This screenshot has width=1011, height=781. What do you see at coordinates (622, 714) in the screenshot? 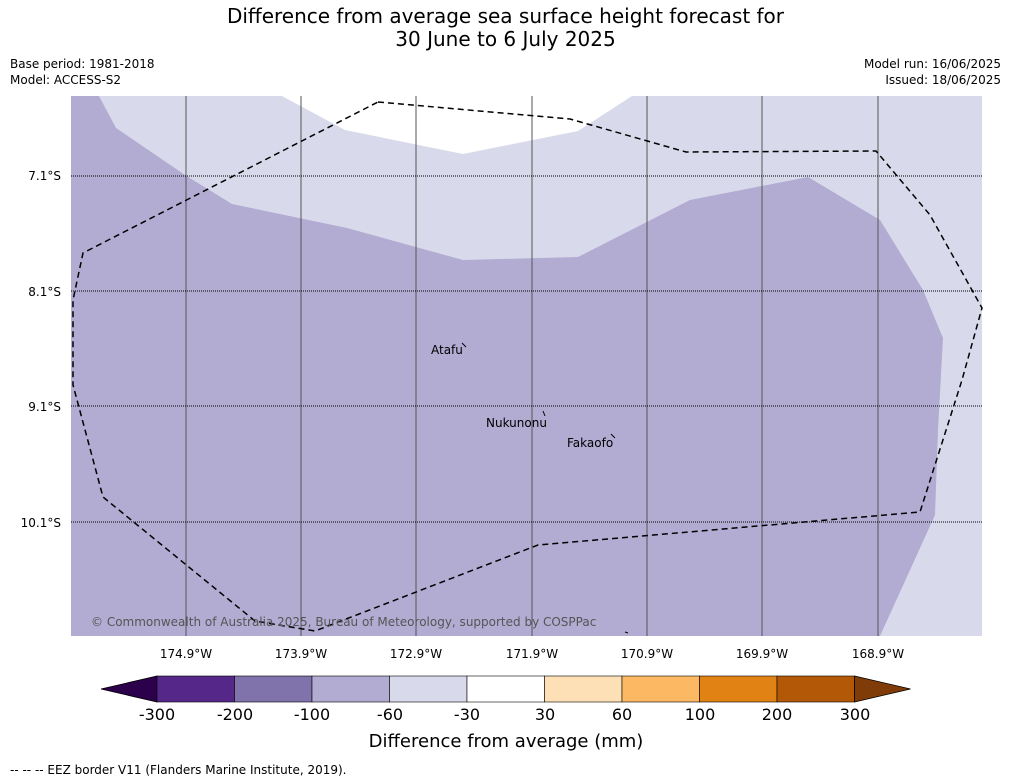
I see `colorbar-tick-label: 60` at bounding box center [622, 714].